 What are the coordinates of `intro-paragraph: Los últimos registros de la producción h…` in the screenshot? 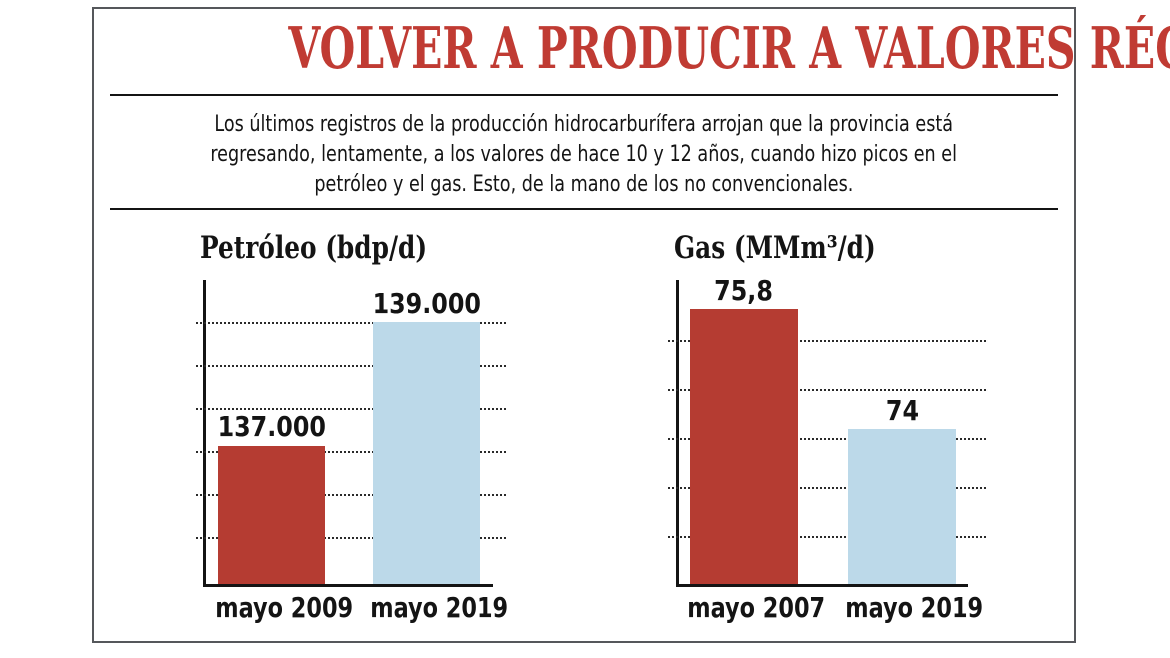 It's located at (584, 155).